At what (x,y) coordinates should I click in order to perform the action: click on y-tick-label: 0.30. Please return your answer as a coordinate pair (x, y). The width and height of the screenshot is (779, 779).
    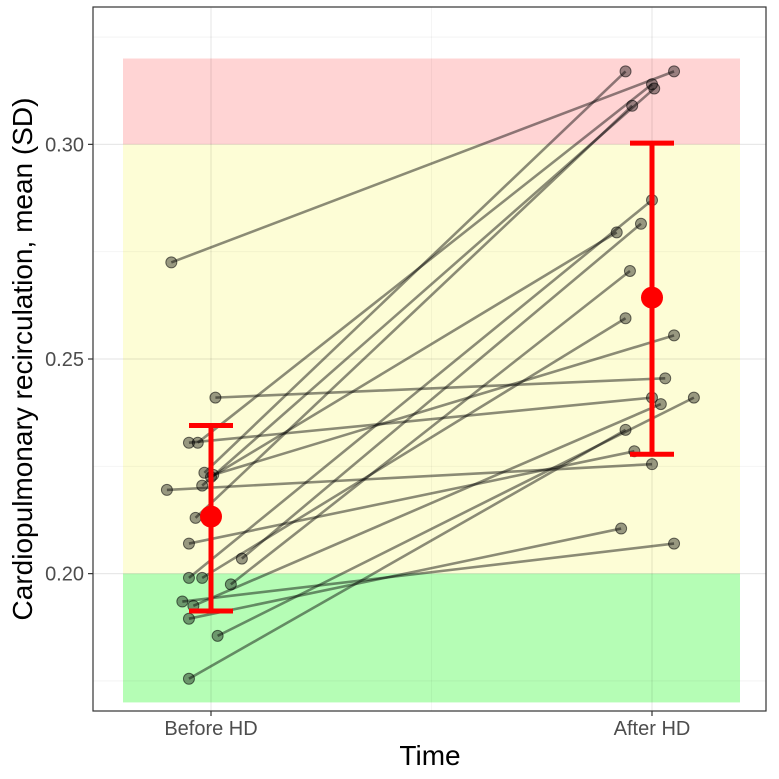
    Looking at the image, I should click on (64, 145).